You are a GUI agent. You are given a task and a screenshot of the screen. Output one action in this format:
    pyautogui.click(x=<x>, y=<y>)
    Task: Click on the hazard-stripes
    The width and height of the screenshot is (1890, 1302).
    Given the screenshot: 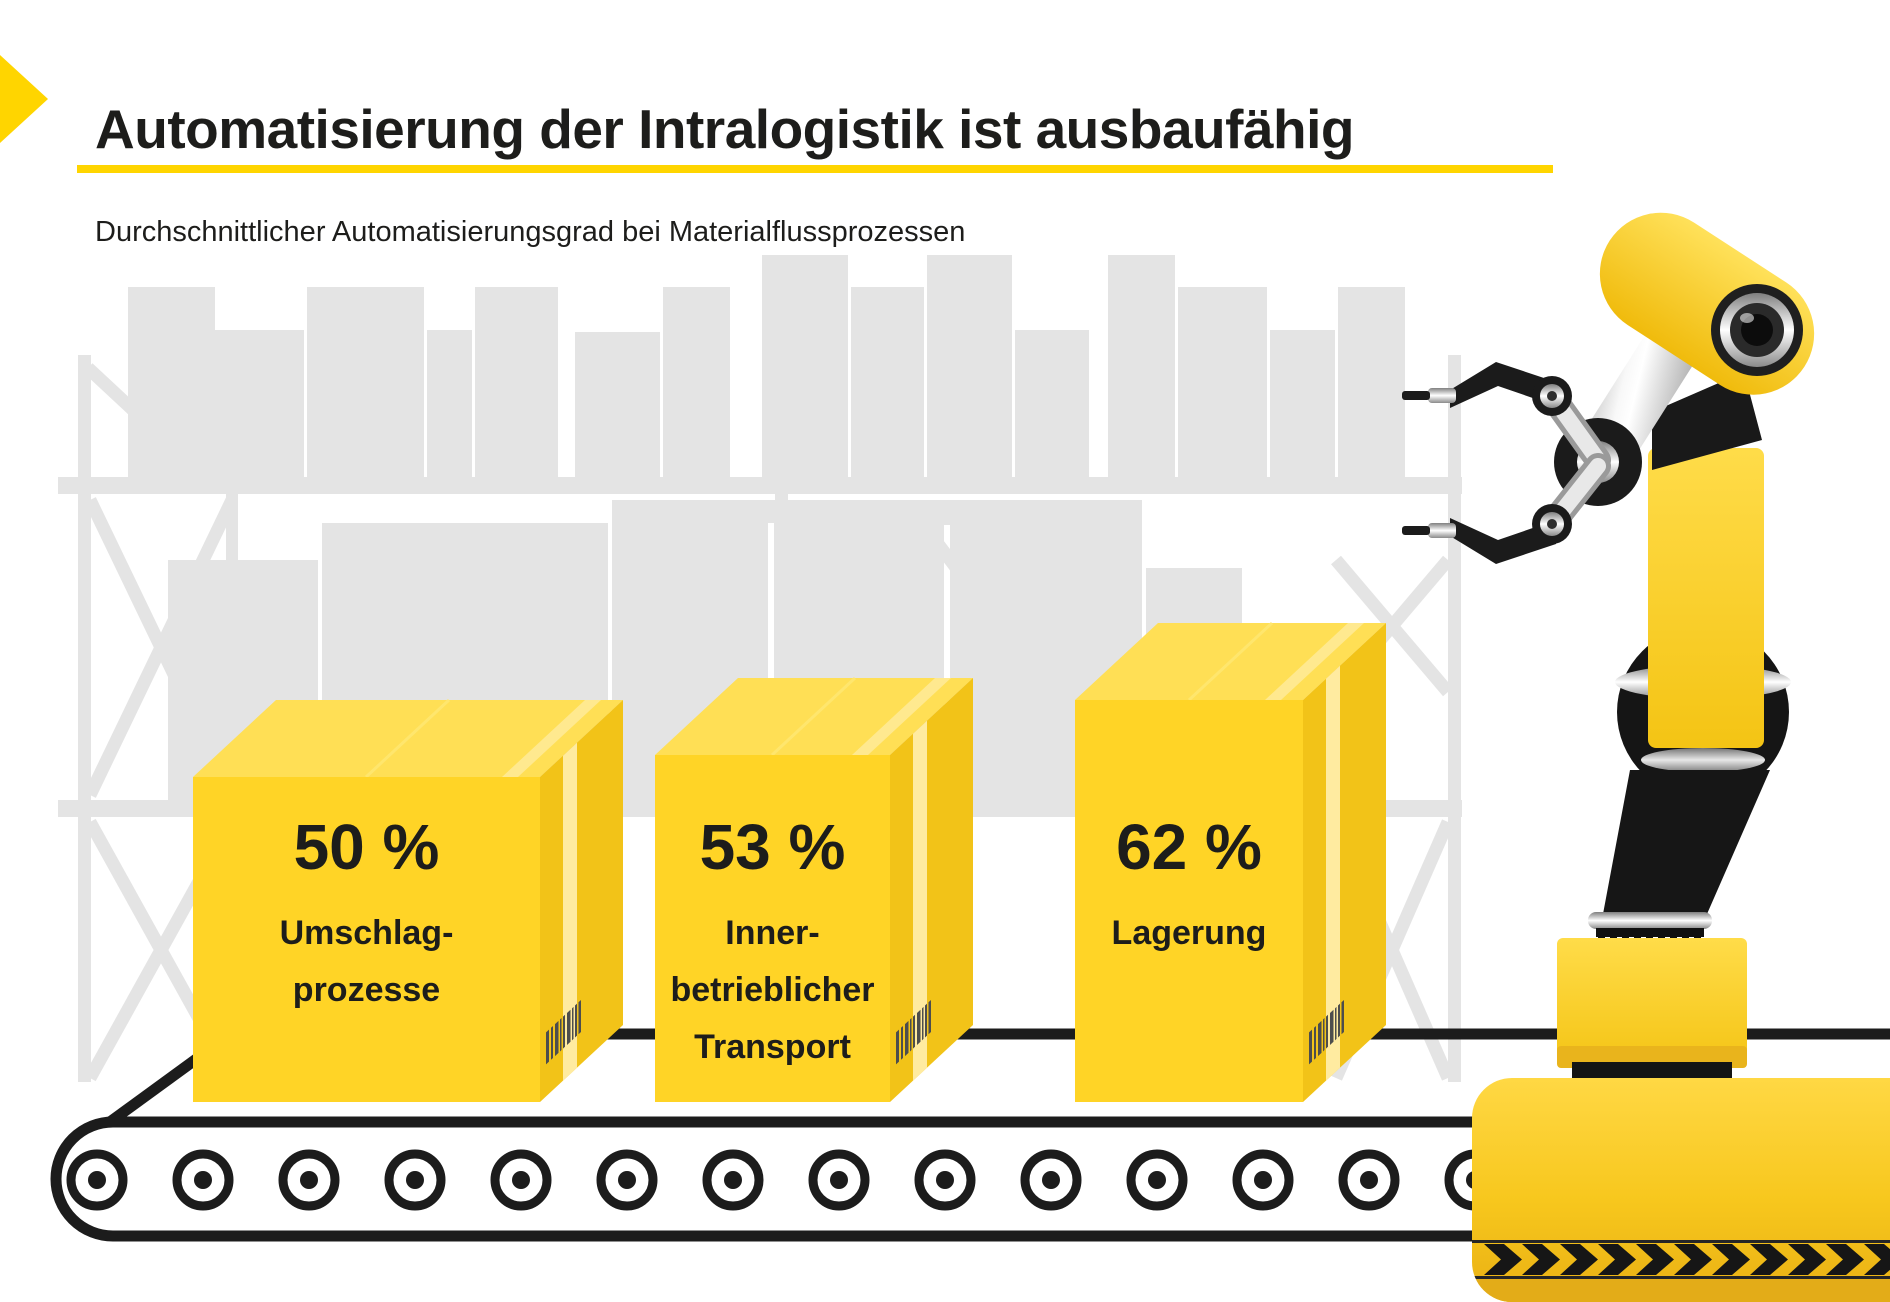 What is the action you would take?
    pyautogui.click(x=1681, y=1271)
    